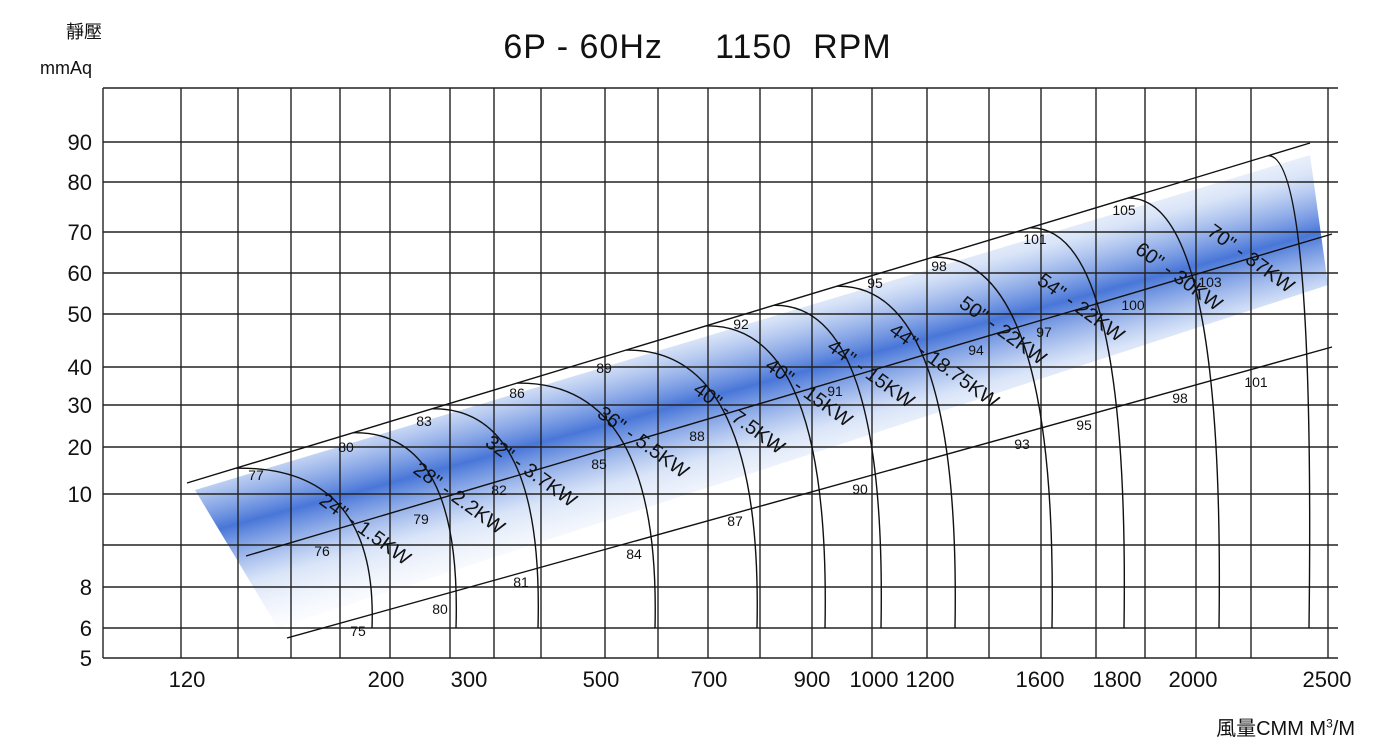  What do you see at coordinates (86, 587) in the screenshot?
I see `y-tick-label: 8` at bounding box center [86, 587].